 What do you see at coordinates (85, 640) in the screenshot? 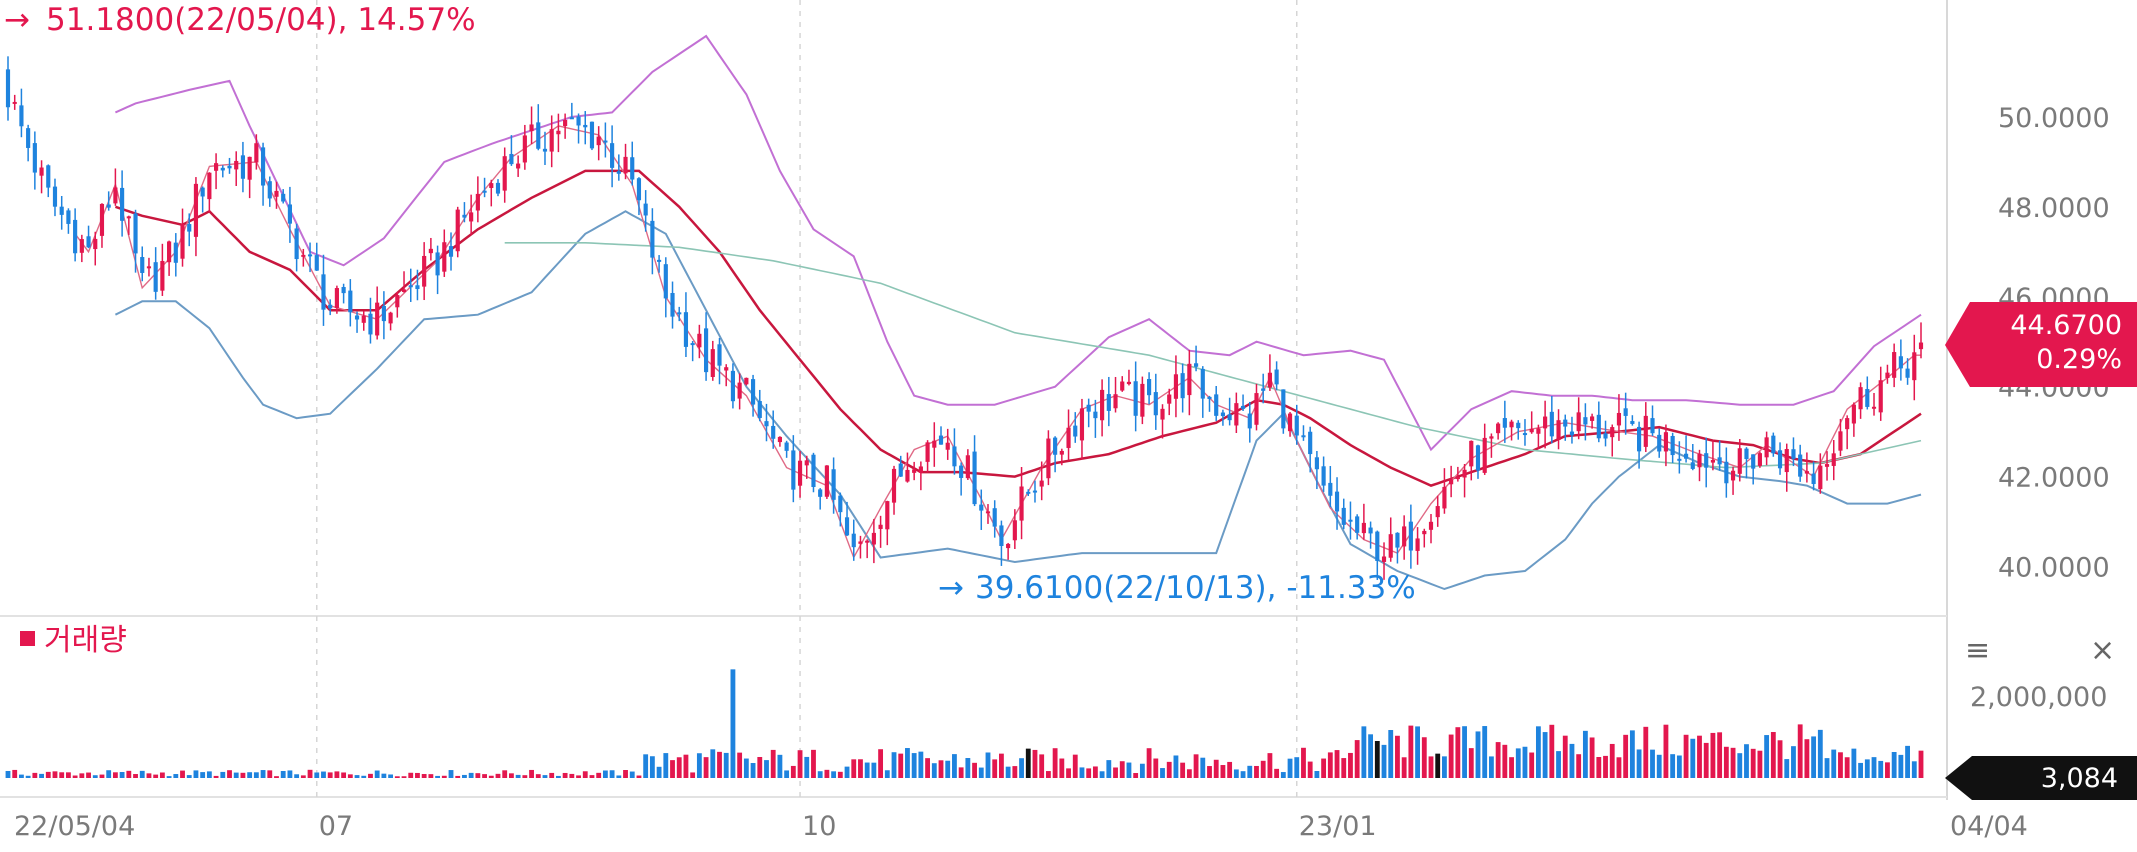
I see `volume-title: 거래량` at bounding box center [85, 640].